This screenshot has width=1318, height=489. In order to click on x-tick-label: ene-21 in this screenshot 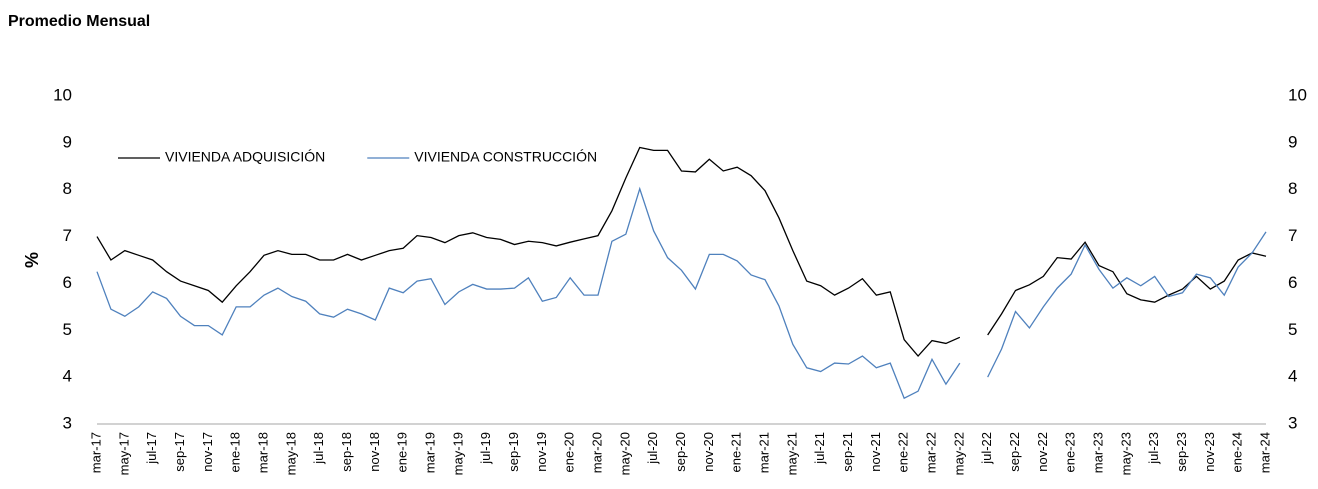, I will do `click(736, 452)`.